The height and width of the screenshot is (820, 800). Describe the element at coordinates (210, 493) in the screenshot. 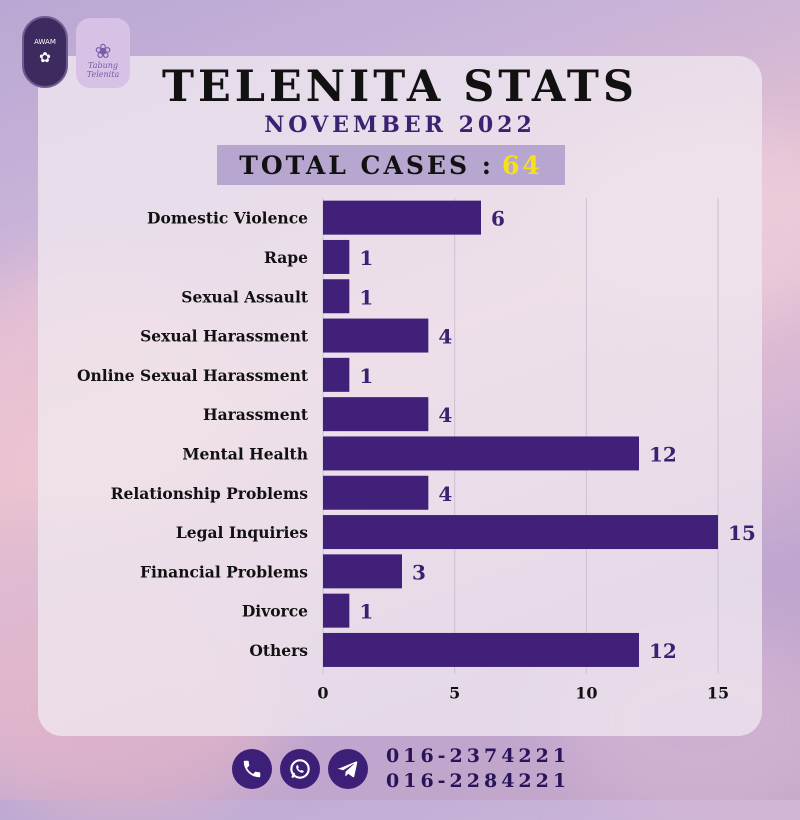

I see `category-label: Relationship Problems` at that location.